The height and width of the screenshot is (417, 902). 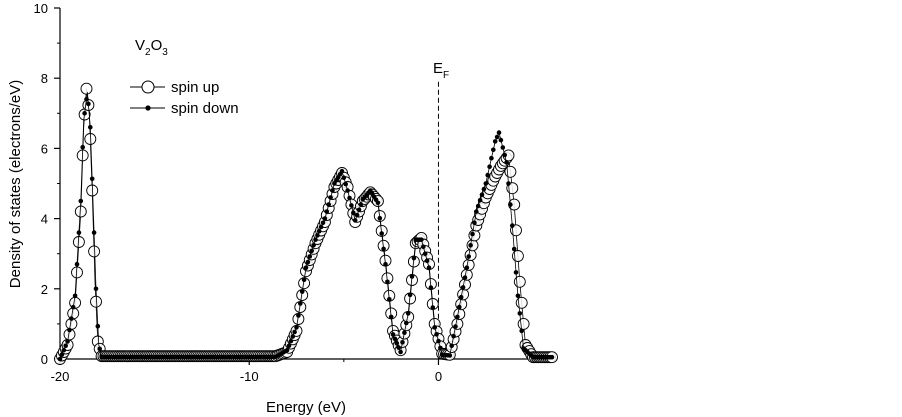 I want to click on formula-mid: O, so click(x=157, y=45).